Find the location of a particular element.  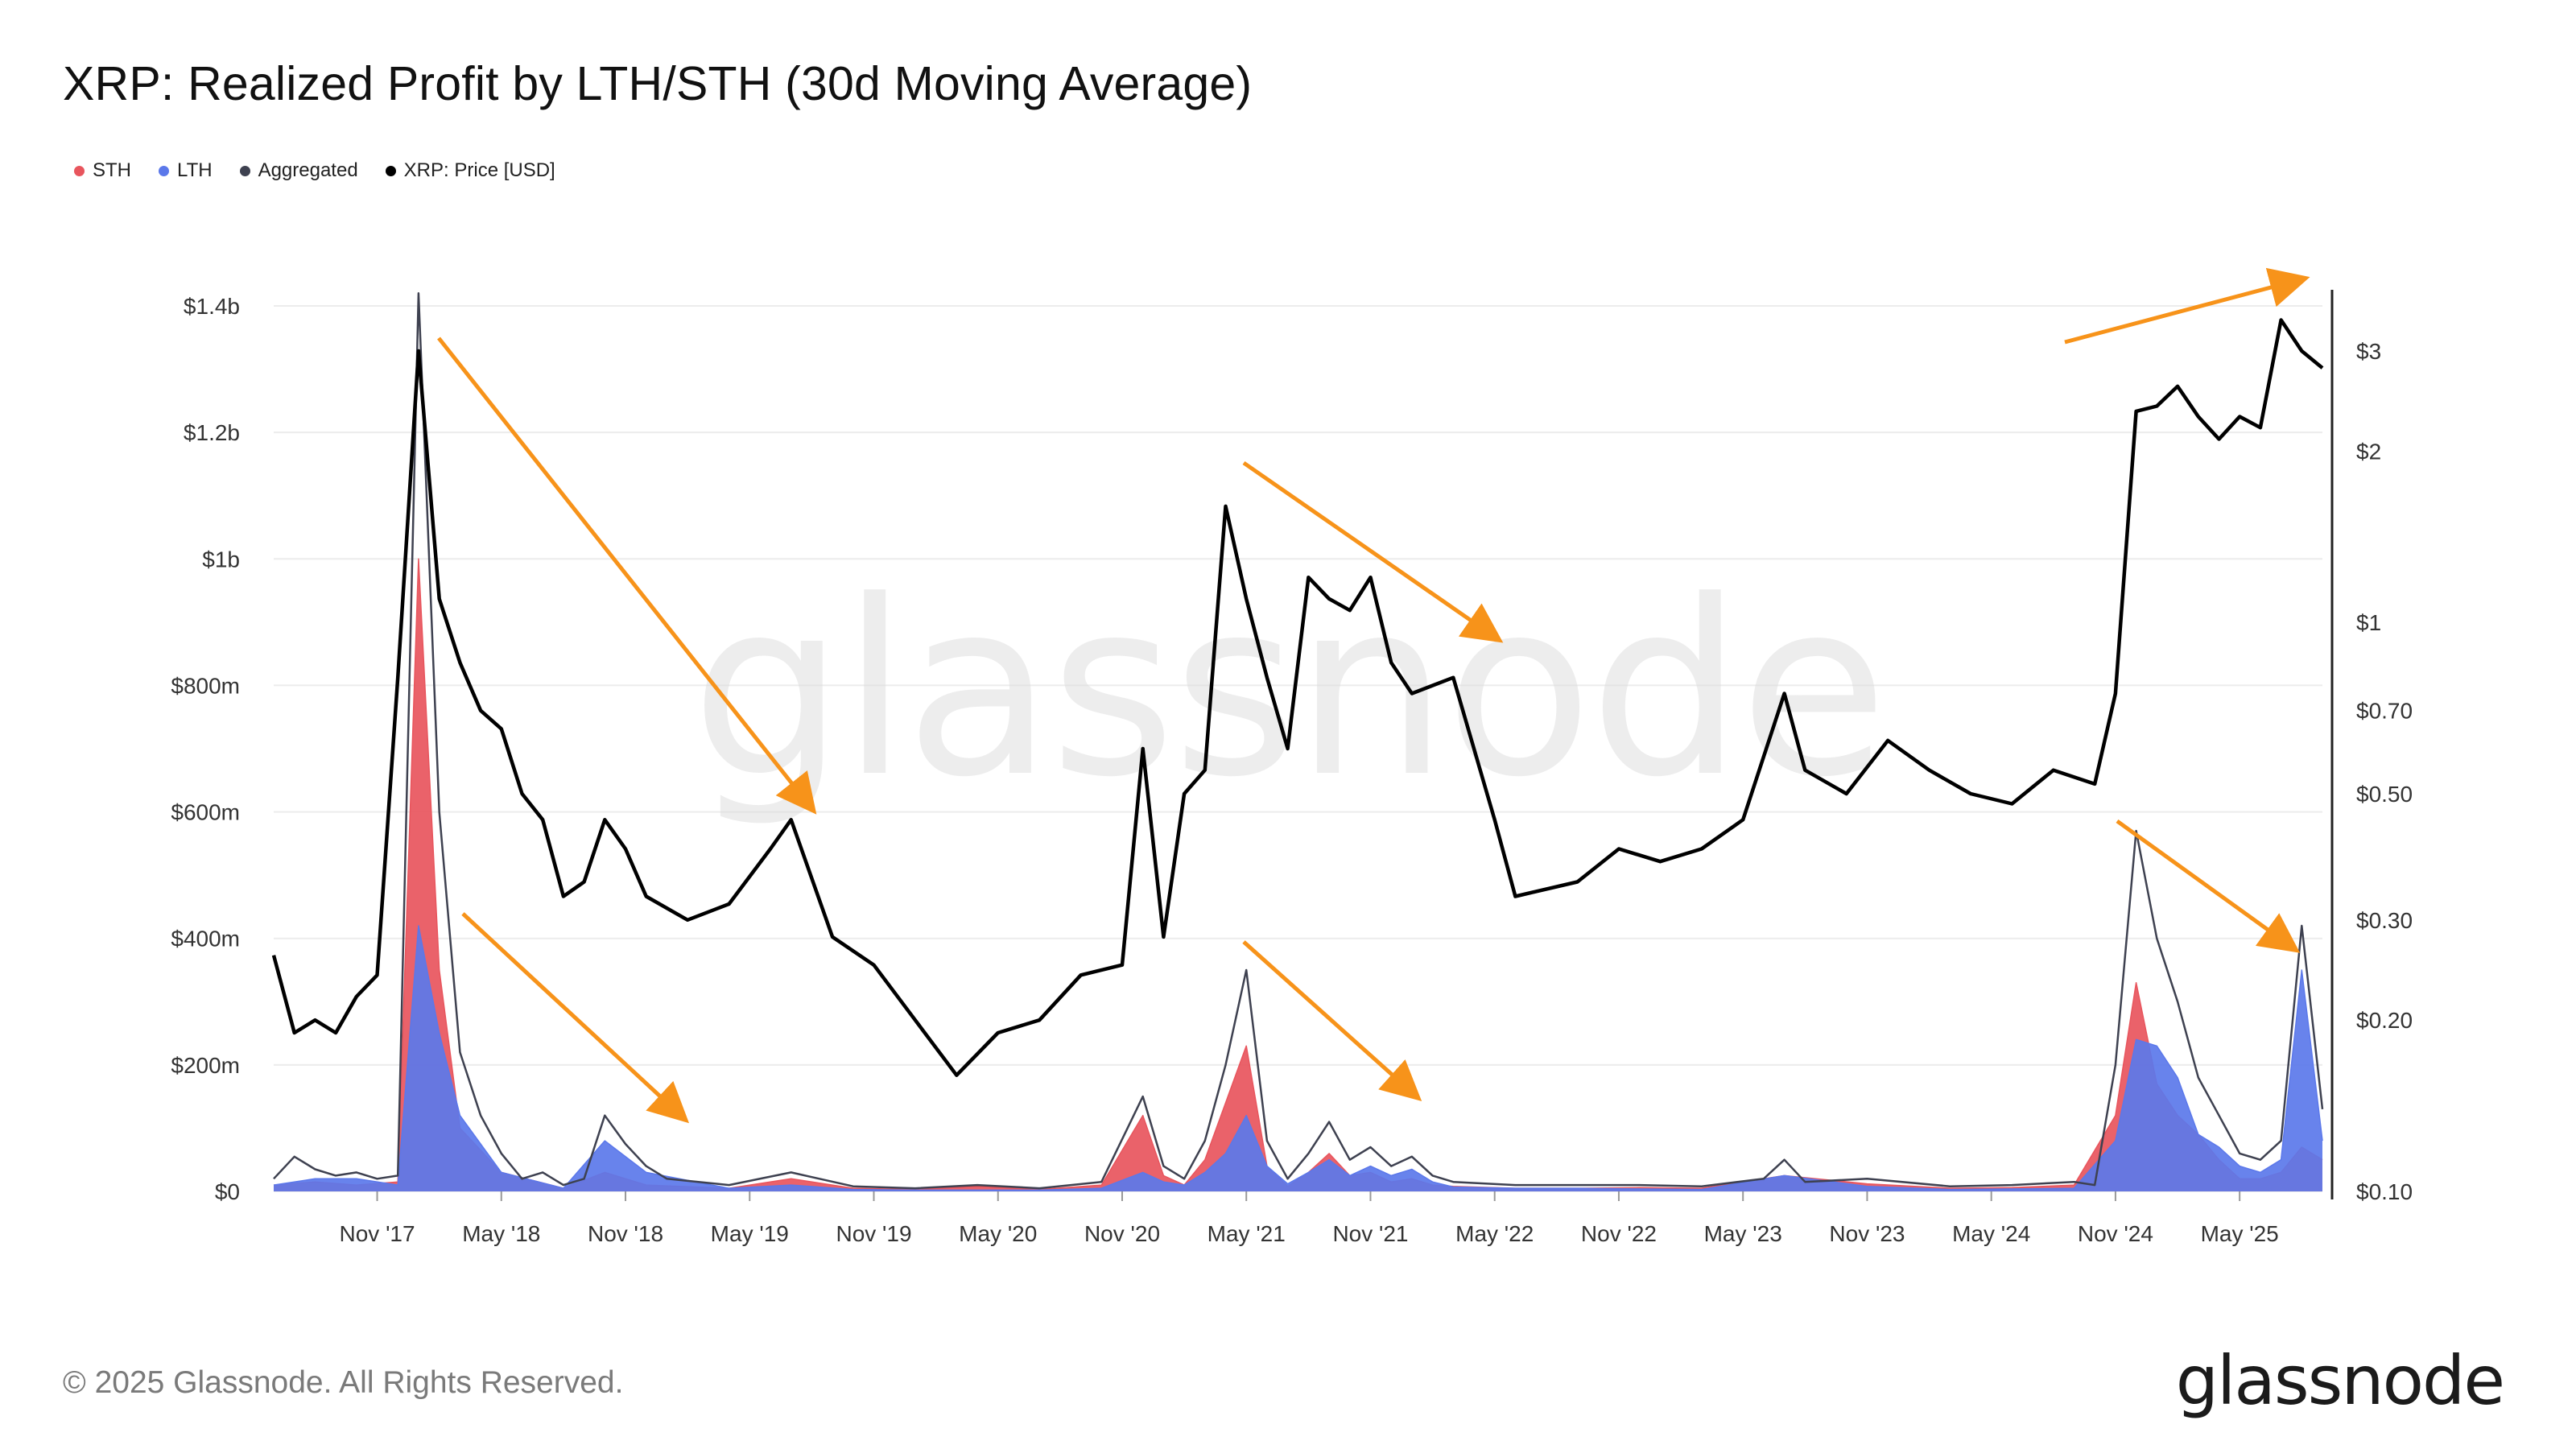

brand-logo: glassnode is located at coordinates (2340, 1380).